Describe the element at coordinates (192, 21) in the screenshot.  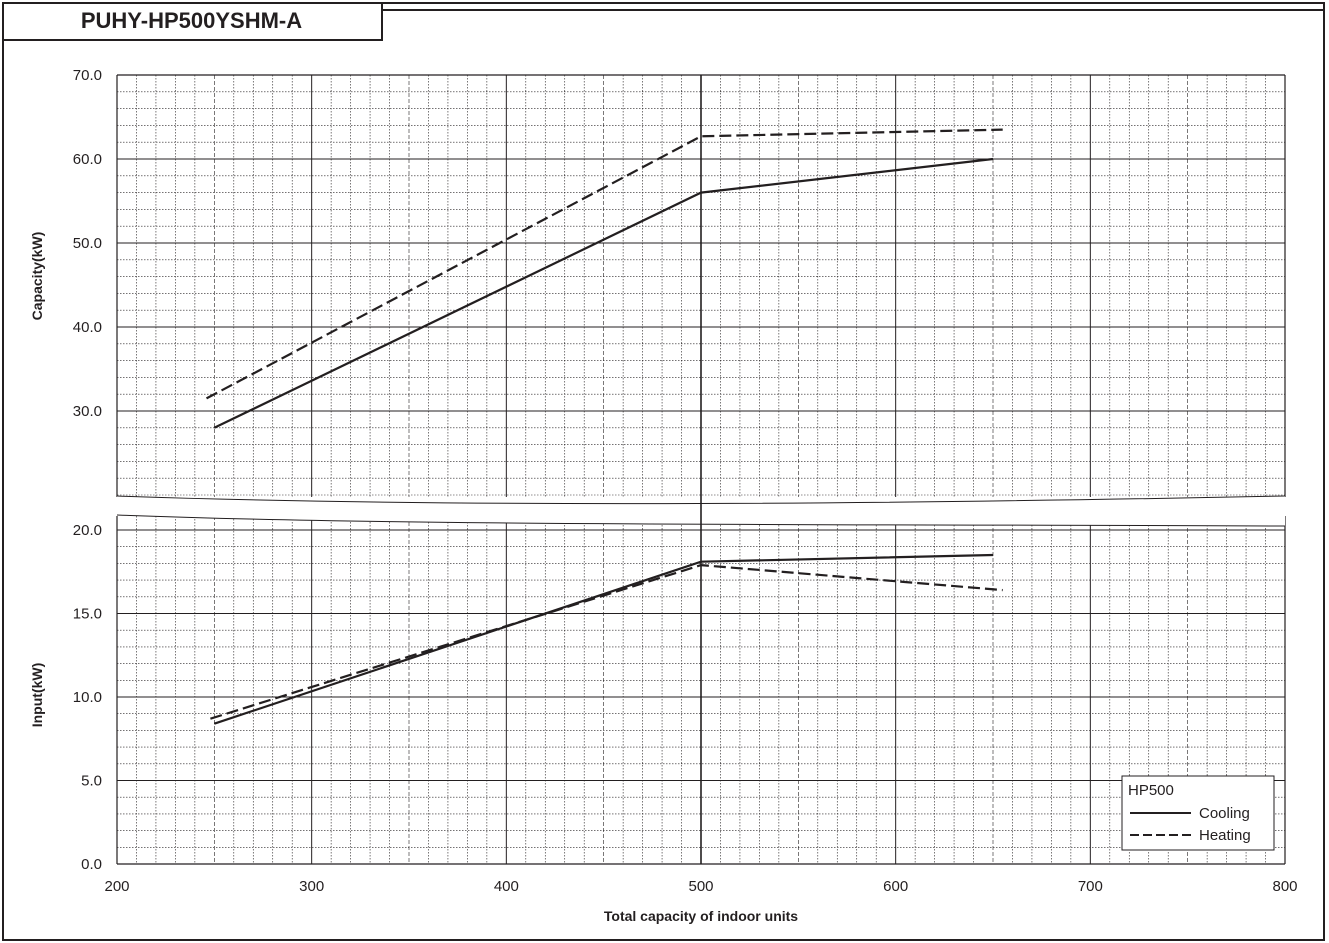
I see `model-title: PUHY-HP500YSHM-A` at that location.